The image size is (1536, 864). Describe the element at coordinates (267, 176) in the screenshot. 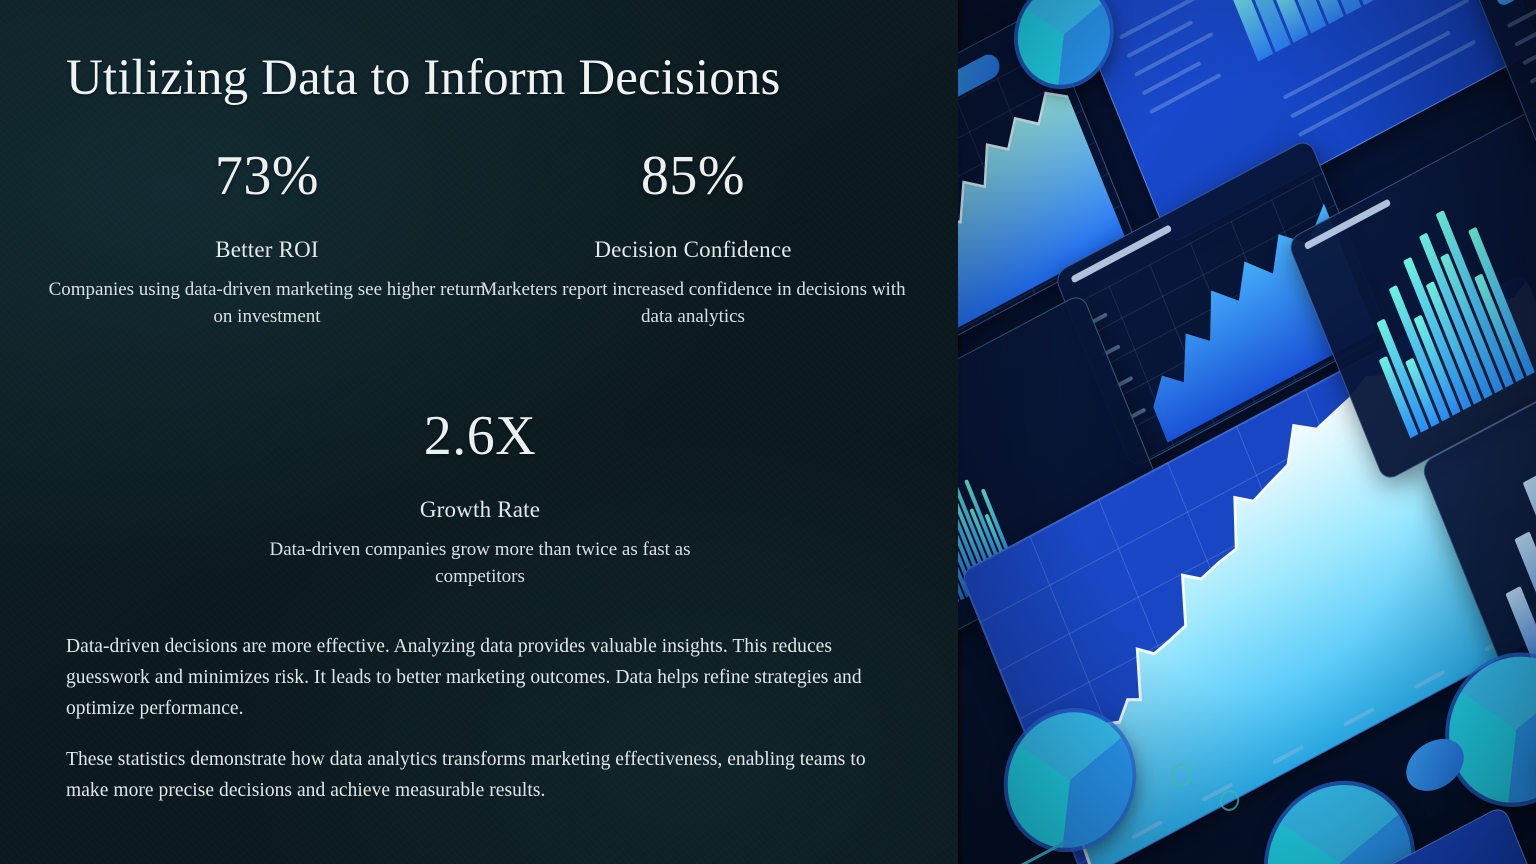

I see `stat-value: 73%` at that location.